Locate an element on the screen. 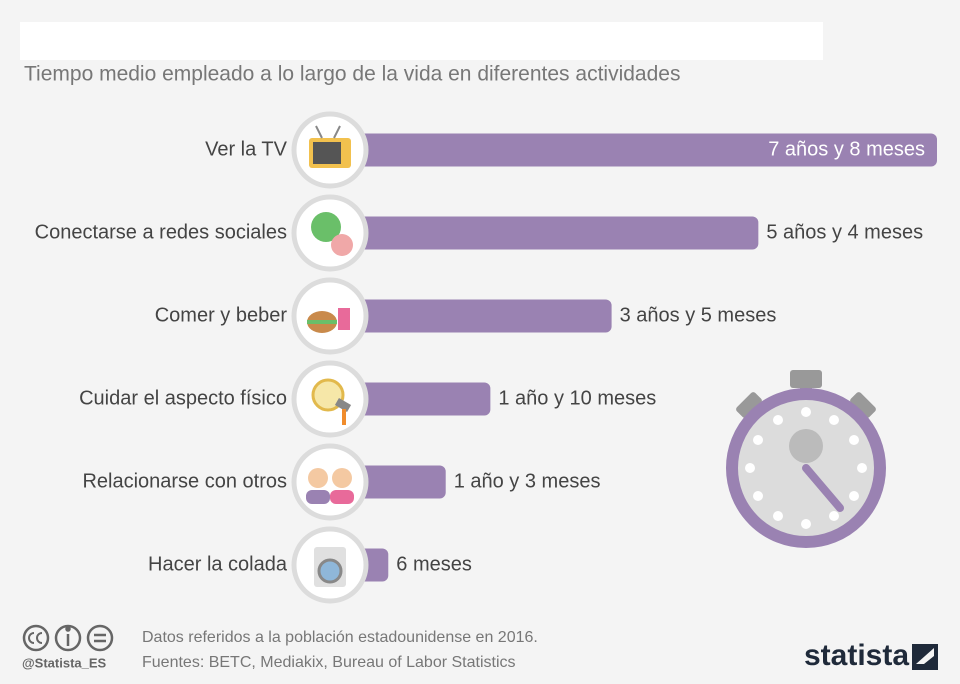 The image size is (960, 684). brand-logo is located at coordinates (925, 657).